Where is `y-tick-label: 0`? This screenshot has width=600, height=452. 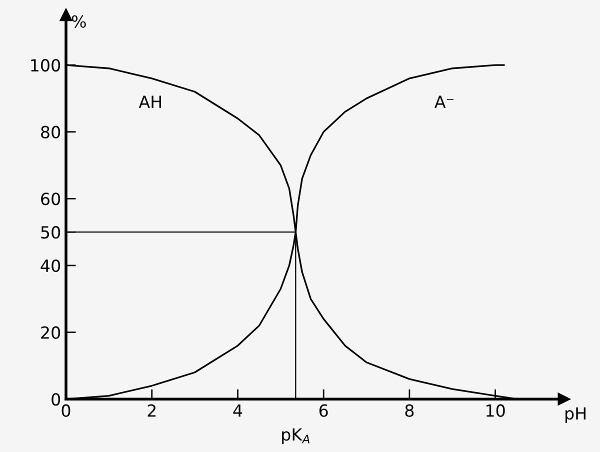
y-tick-label: 0 is located at coordinates (56, 399).